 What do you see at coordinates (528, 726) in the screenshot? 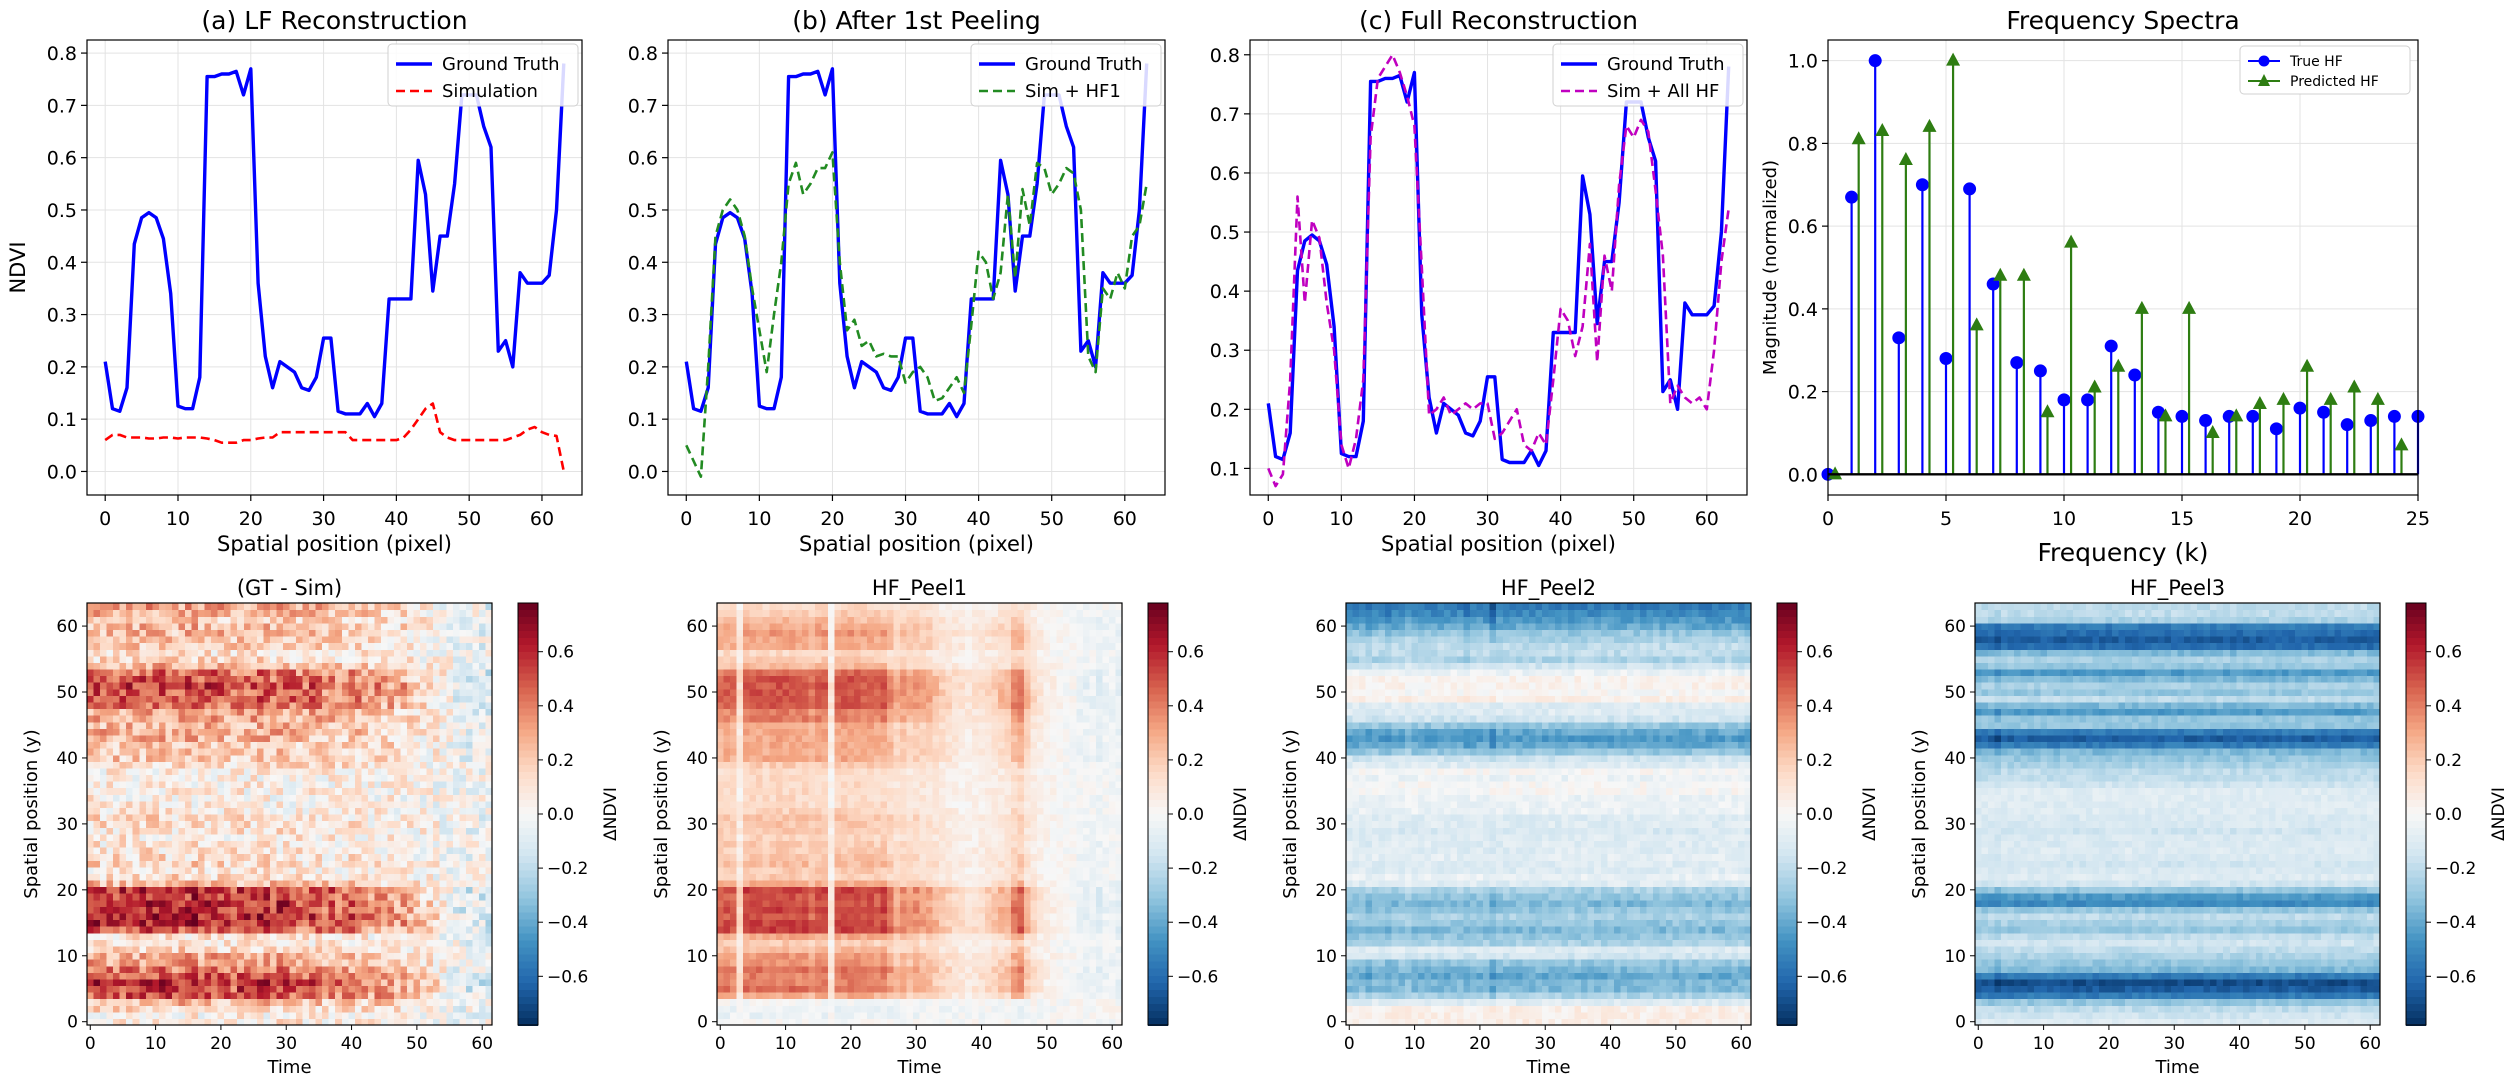
I see `colorbar-segment` at bounding box center [528, 726].